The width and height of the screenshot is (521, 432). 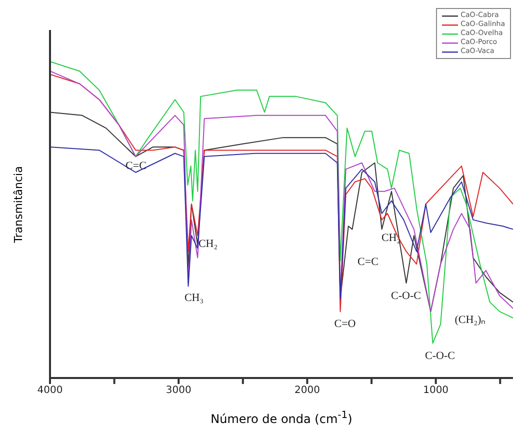 I want to click on x-axis-title: Número de onda (cm$^{-1}$), so click(x=282, y=418).